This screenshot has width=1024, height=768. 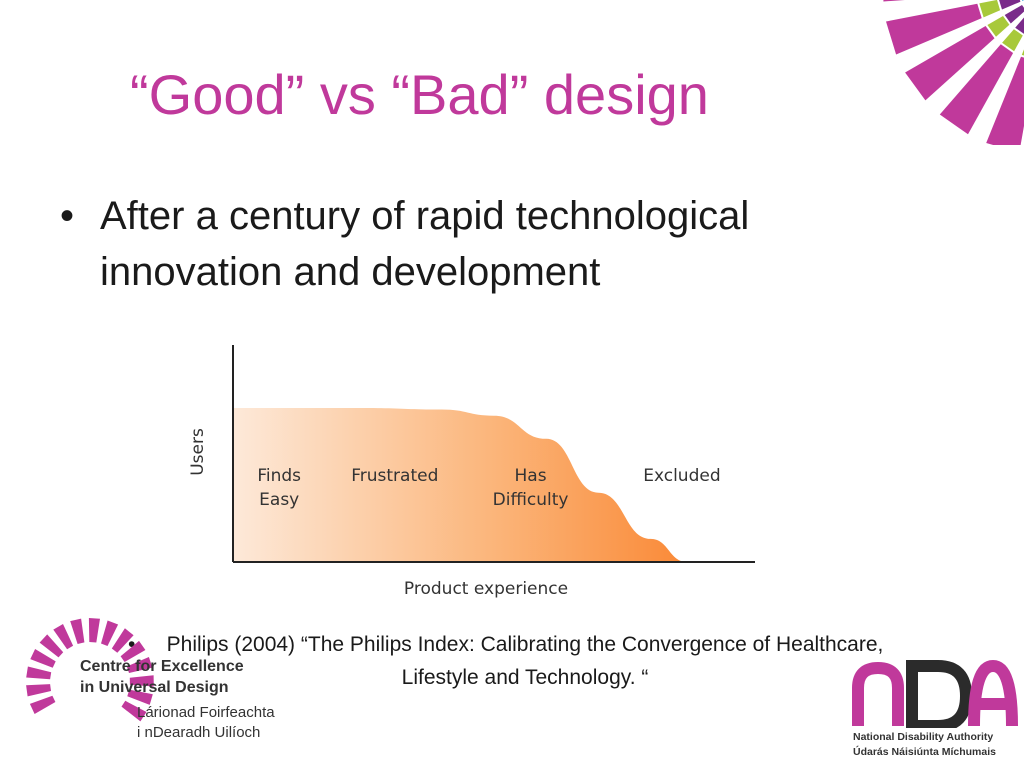 I want to click on slide-title: “Good” vs “Bad” design, so click(x=419, y=94).